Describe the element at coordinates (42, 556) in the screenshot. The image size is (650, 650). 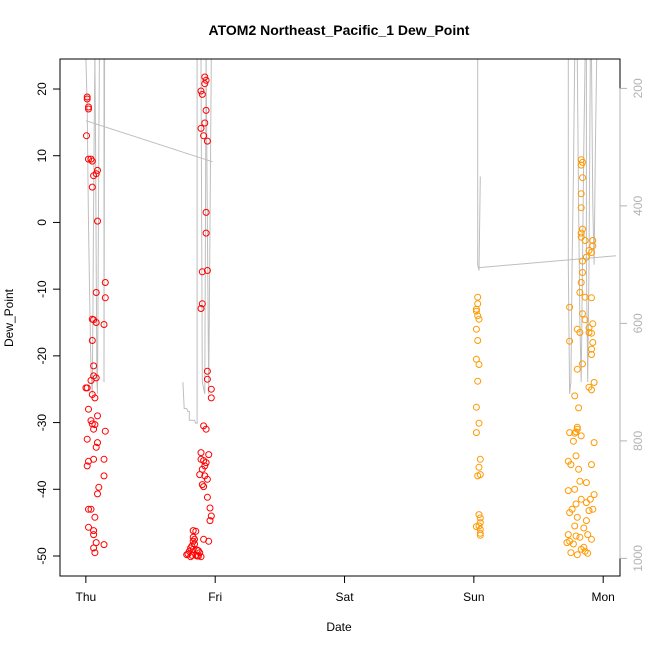
I see `y-tick-label: -50` at that location.